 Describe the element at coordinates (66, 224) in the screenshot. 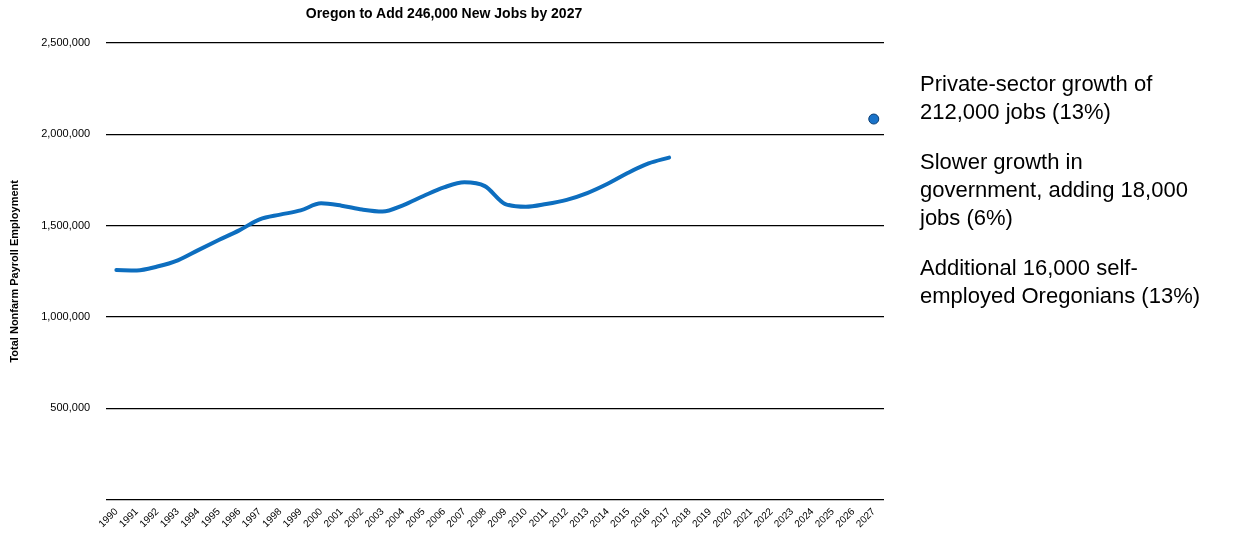

I see `y-tick-label: 1,500,000` at that location.